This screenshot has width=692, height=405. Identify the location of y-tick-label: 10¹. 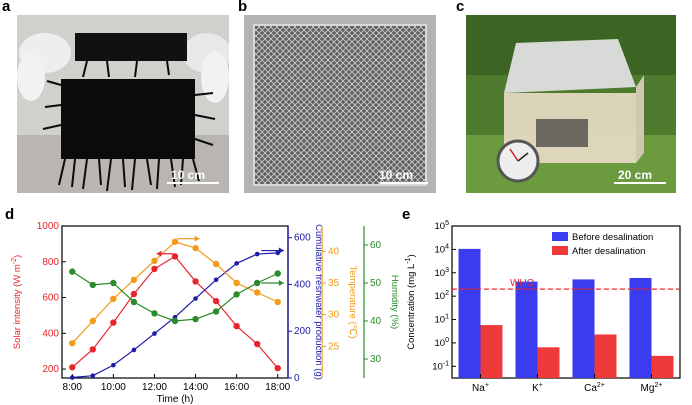
(442, 320).